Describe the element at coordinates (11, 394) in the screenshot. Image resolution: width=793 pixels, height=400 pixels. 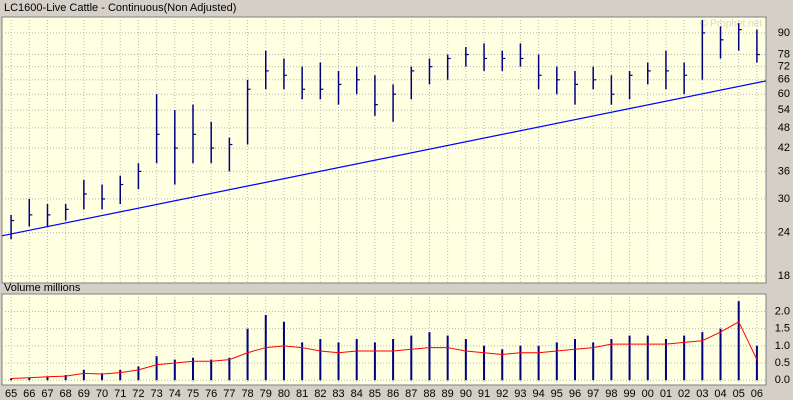
I see `x-tick-label: 65` at that location.